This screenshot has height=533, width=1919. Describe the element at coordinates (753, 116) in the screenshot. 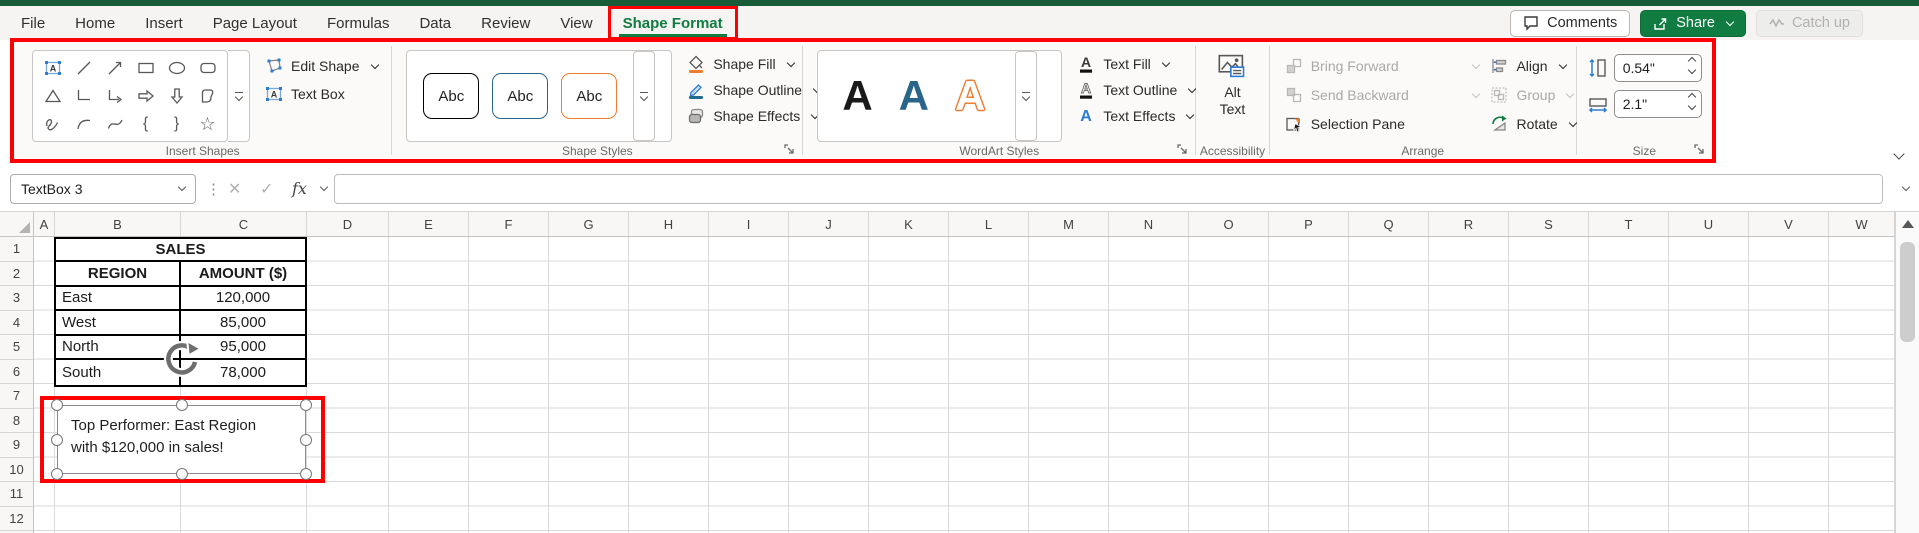

I see `shape-effects-button: Shape Effects` at that location.